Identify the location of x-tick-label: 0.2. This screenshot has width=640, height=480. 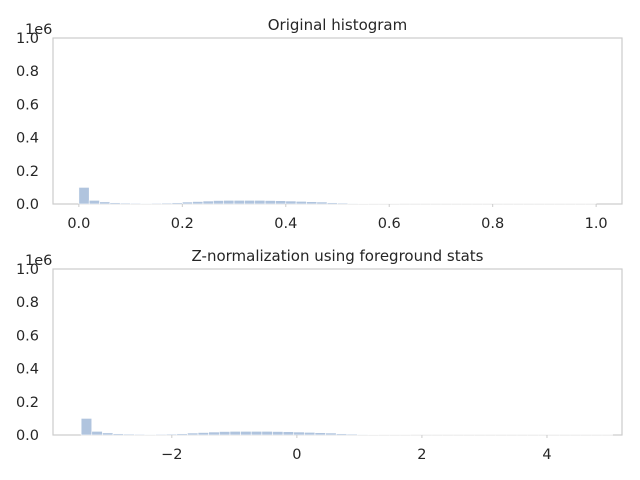
(182, 224).